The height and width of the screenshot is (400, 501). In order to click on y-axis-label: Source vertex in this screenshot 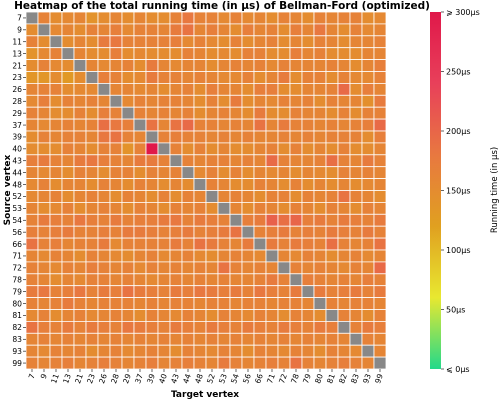, I will do `click(8, 189)`.